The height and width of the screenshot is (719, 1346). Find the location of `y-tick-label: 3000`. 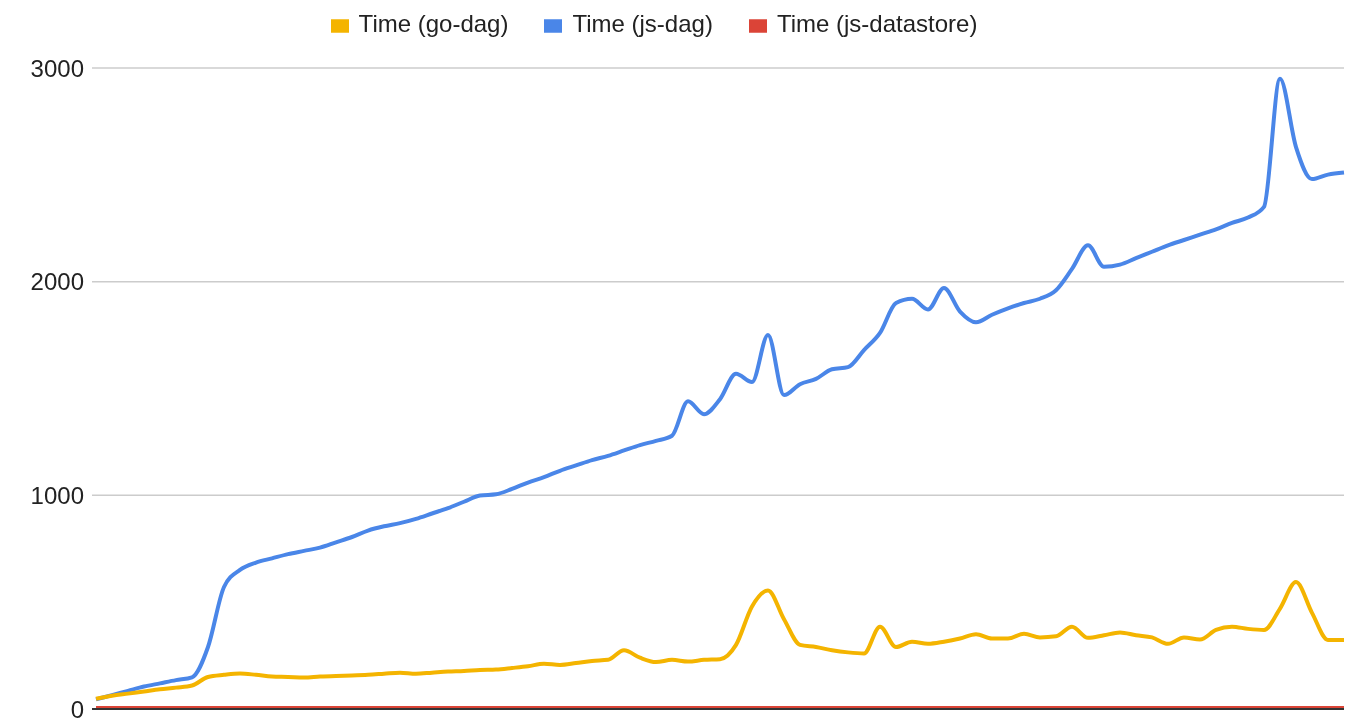

y-tick-label: 3000 is located at coordinates (57, 68).